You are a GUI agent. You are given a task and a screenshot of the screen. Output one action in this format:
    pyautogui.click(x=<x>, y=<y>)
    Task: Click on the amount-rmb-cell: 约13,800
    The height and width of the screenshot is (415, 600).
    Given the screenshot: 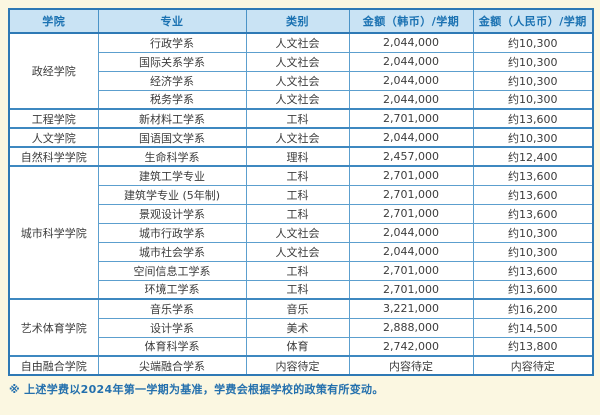 What is the action you would take?
    pyautogui.click(x=533, y=346)
    